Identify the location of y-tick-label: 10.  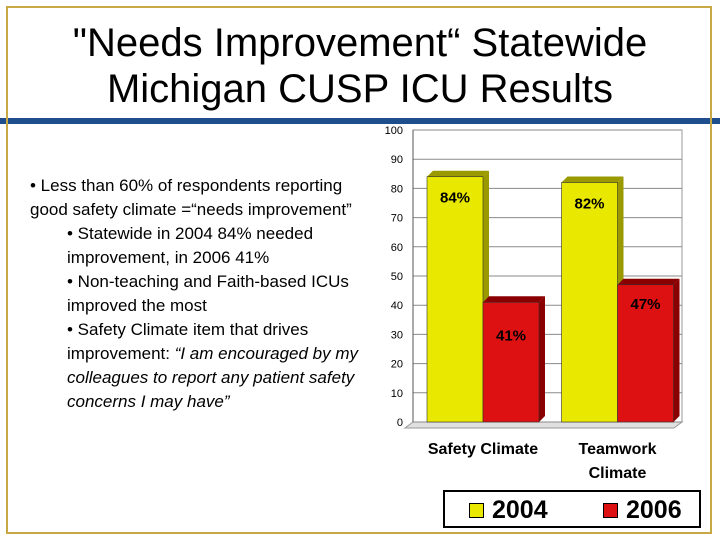
(397, 394).